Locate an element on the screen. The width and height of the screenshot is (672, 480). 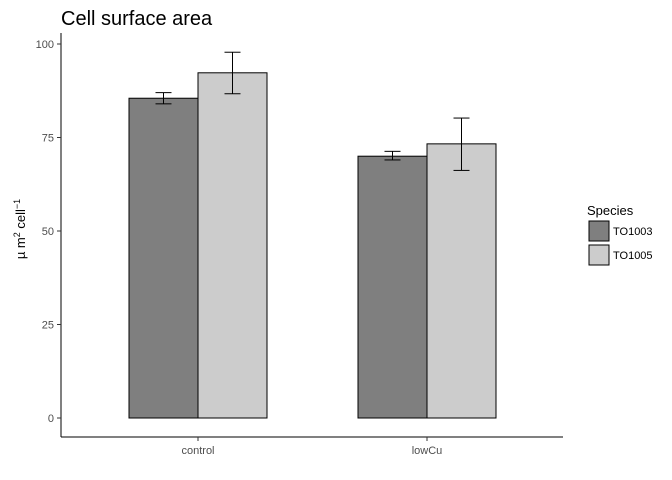
bar-control-TO1005 is located at coordinates (232, 245).